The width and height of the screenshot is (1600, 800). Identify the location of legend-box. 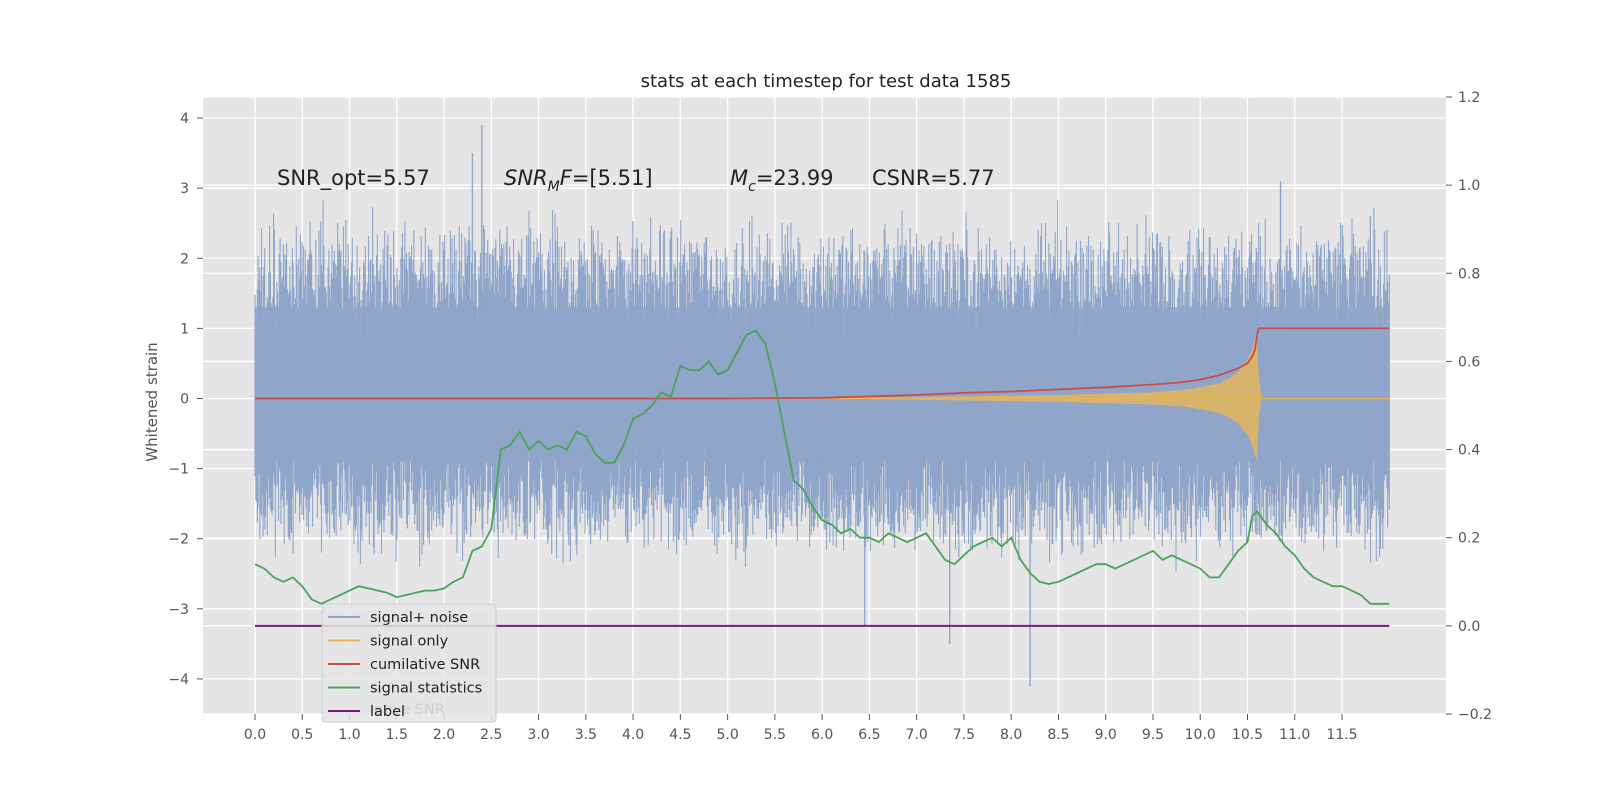
(409, 663).